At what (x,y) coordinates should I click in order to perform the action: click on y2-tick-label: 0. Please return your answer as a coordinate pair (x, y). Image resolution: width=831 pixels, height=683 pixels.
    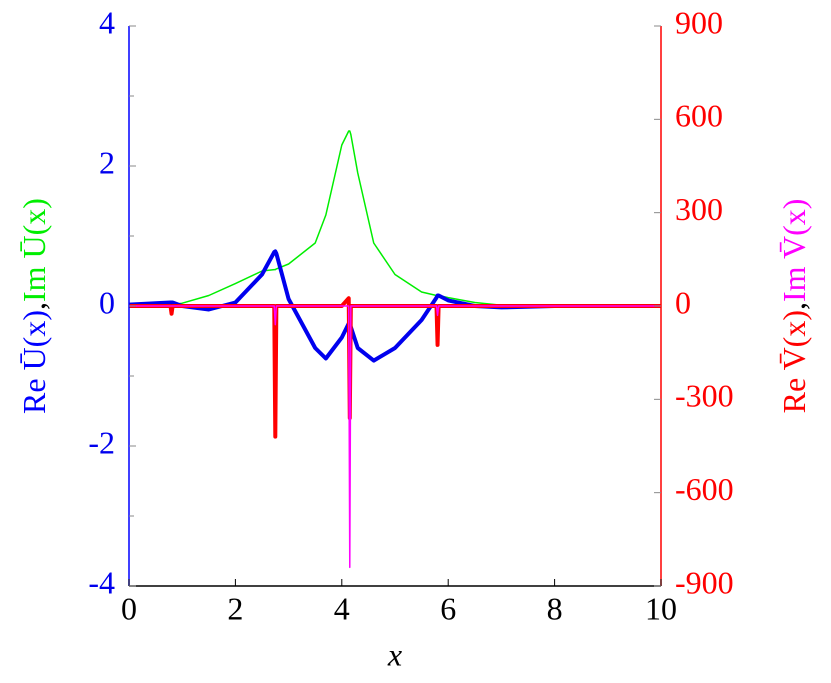
    Looking at the image, I should click on (683, 302).